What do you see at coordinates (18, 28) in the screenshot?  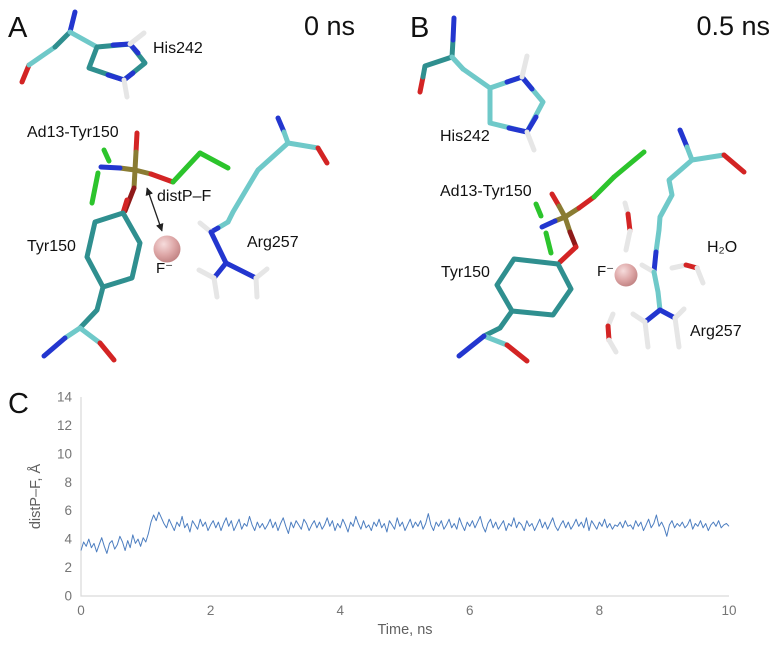 I see `panel-a-letter: A` at bounding box center [18, 28].